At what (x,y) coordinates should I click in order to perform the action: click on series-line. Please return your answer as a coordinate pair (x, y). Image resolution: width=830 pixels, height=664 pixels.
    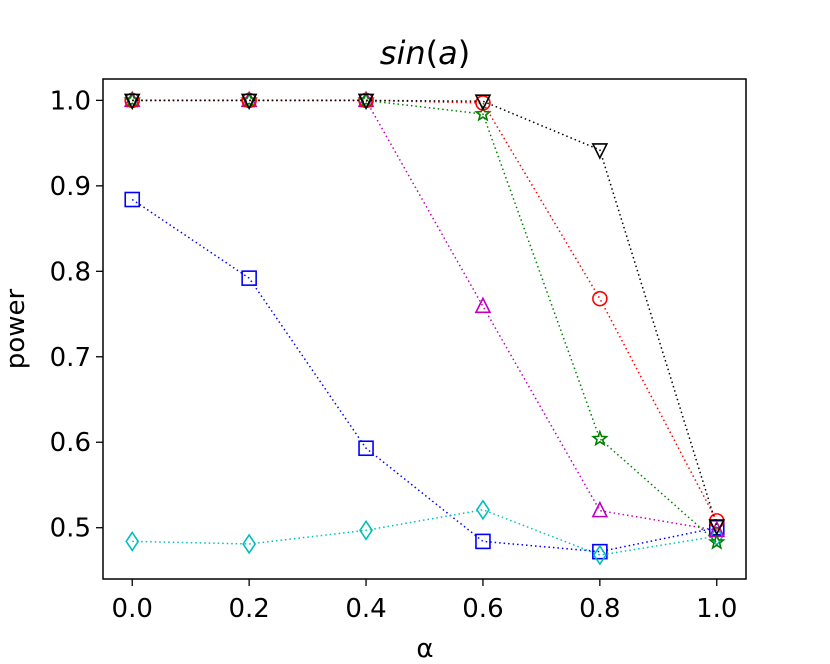
    Looking at the image, I should click on (424, 532).